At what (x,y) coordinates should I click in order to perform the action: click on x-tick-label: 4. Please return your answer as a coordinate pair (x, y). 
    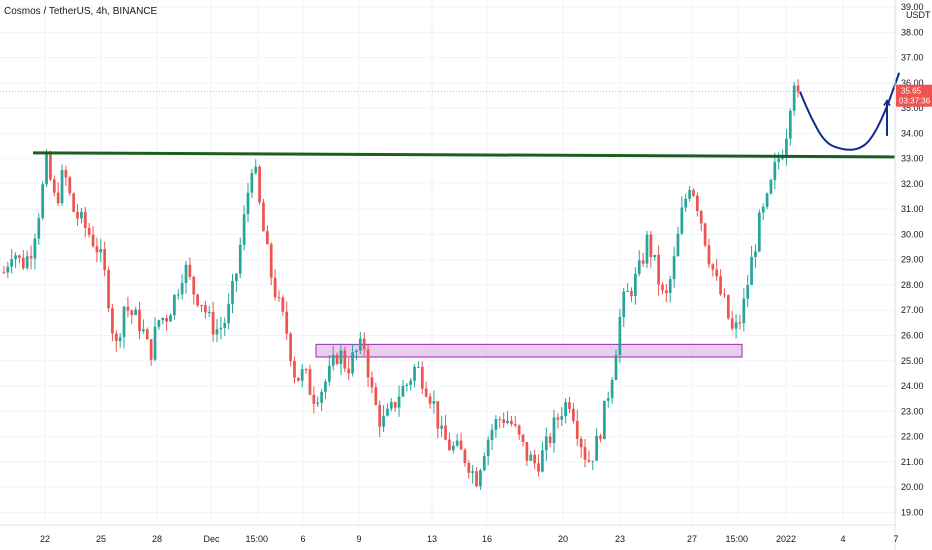
    Looking at the image, I should click on (843, 539).